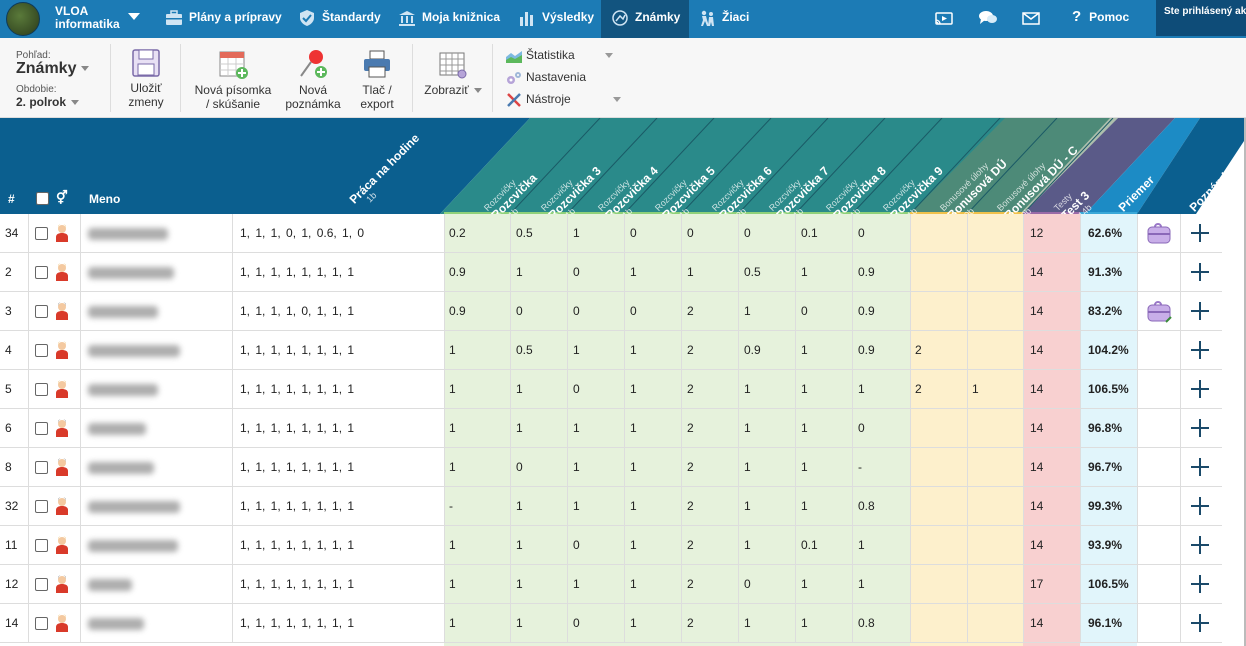 Image resolution: width=1246 pixels, height=646 pixels. Describe the element at coordinates (559, 55) in the screenshot. I see `statistics-menu: Štatistika` at that location.